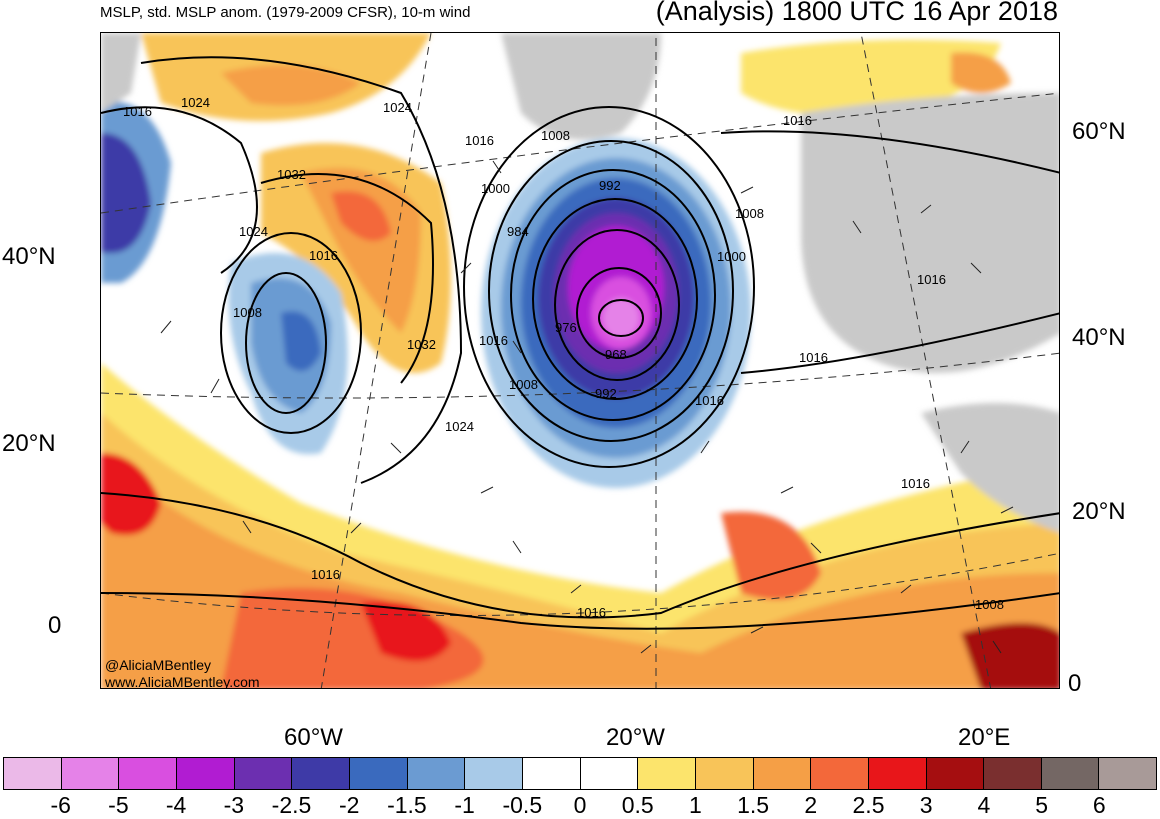 This screenshot has height=819, width=1160. Describe the element at coordinates (926, 805) in the screenshot. I see `colorbar-tick-label: 3` at that location.